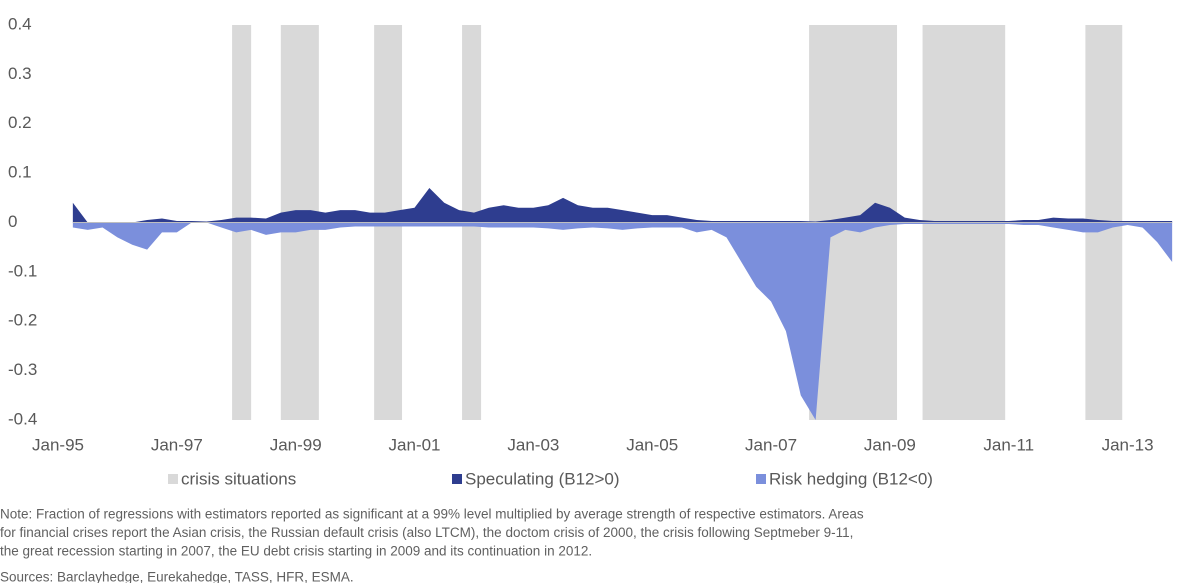  Describe the element at coordinates (20, 172) in the screenshot. I see `y-tick-label: 0.1` at that location.